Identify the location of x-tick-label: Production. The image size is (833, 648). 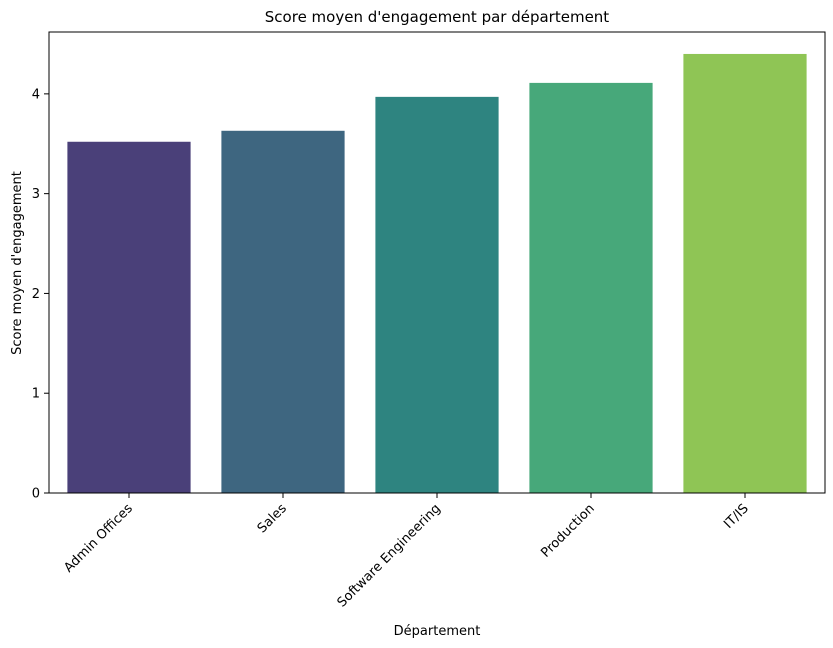
(568, 531).